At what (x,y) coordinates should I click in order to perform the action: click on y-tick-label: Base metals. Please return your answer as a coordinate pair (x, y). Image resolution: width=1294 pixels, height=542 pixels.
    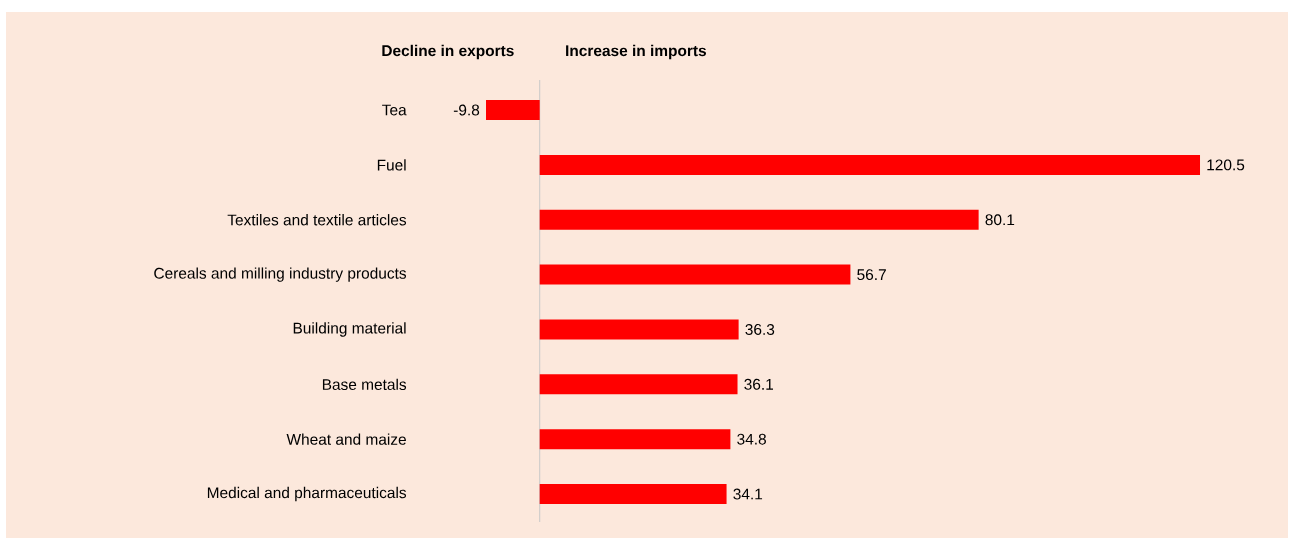
    Looking at the image, I should click on (364, 384).